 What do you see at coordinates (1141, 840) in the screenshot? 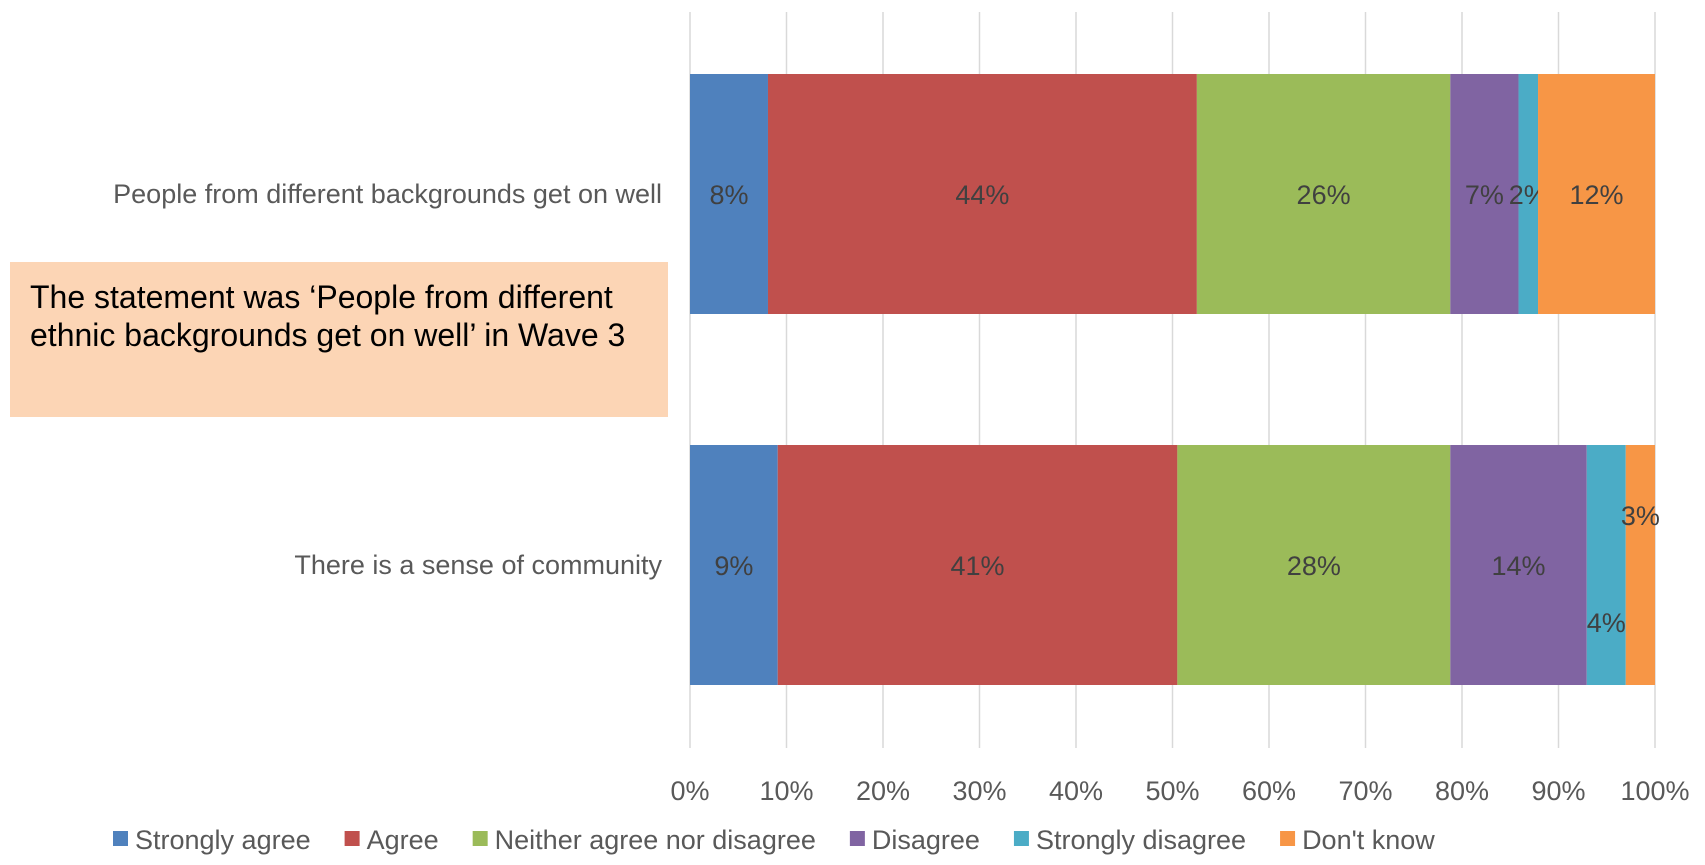
I see `legend-label: Strongly disagree` at bounding box center [1141, 840].